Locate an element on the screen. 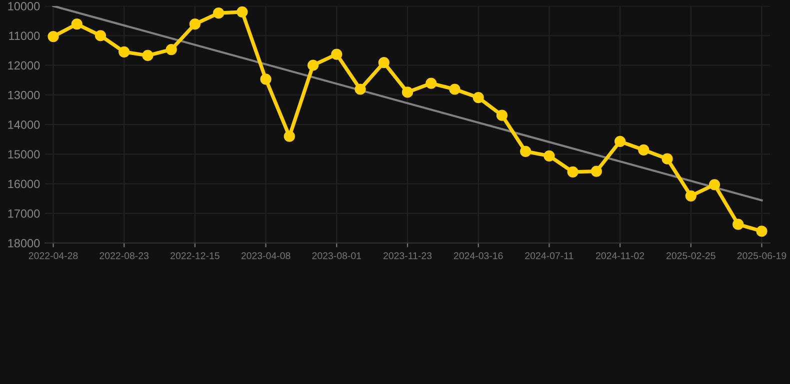 This screenshot has width=790, height=384. x-tick-label: 2024-03-16 is located at coordinates (478, 256).